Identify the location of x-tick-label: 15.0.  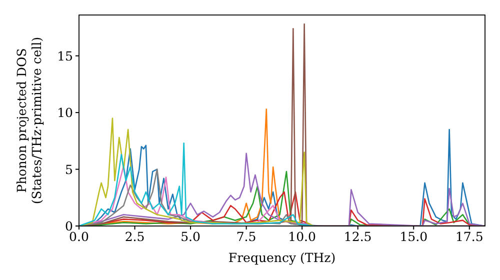
(414, 236).